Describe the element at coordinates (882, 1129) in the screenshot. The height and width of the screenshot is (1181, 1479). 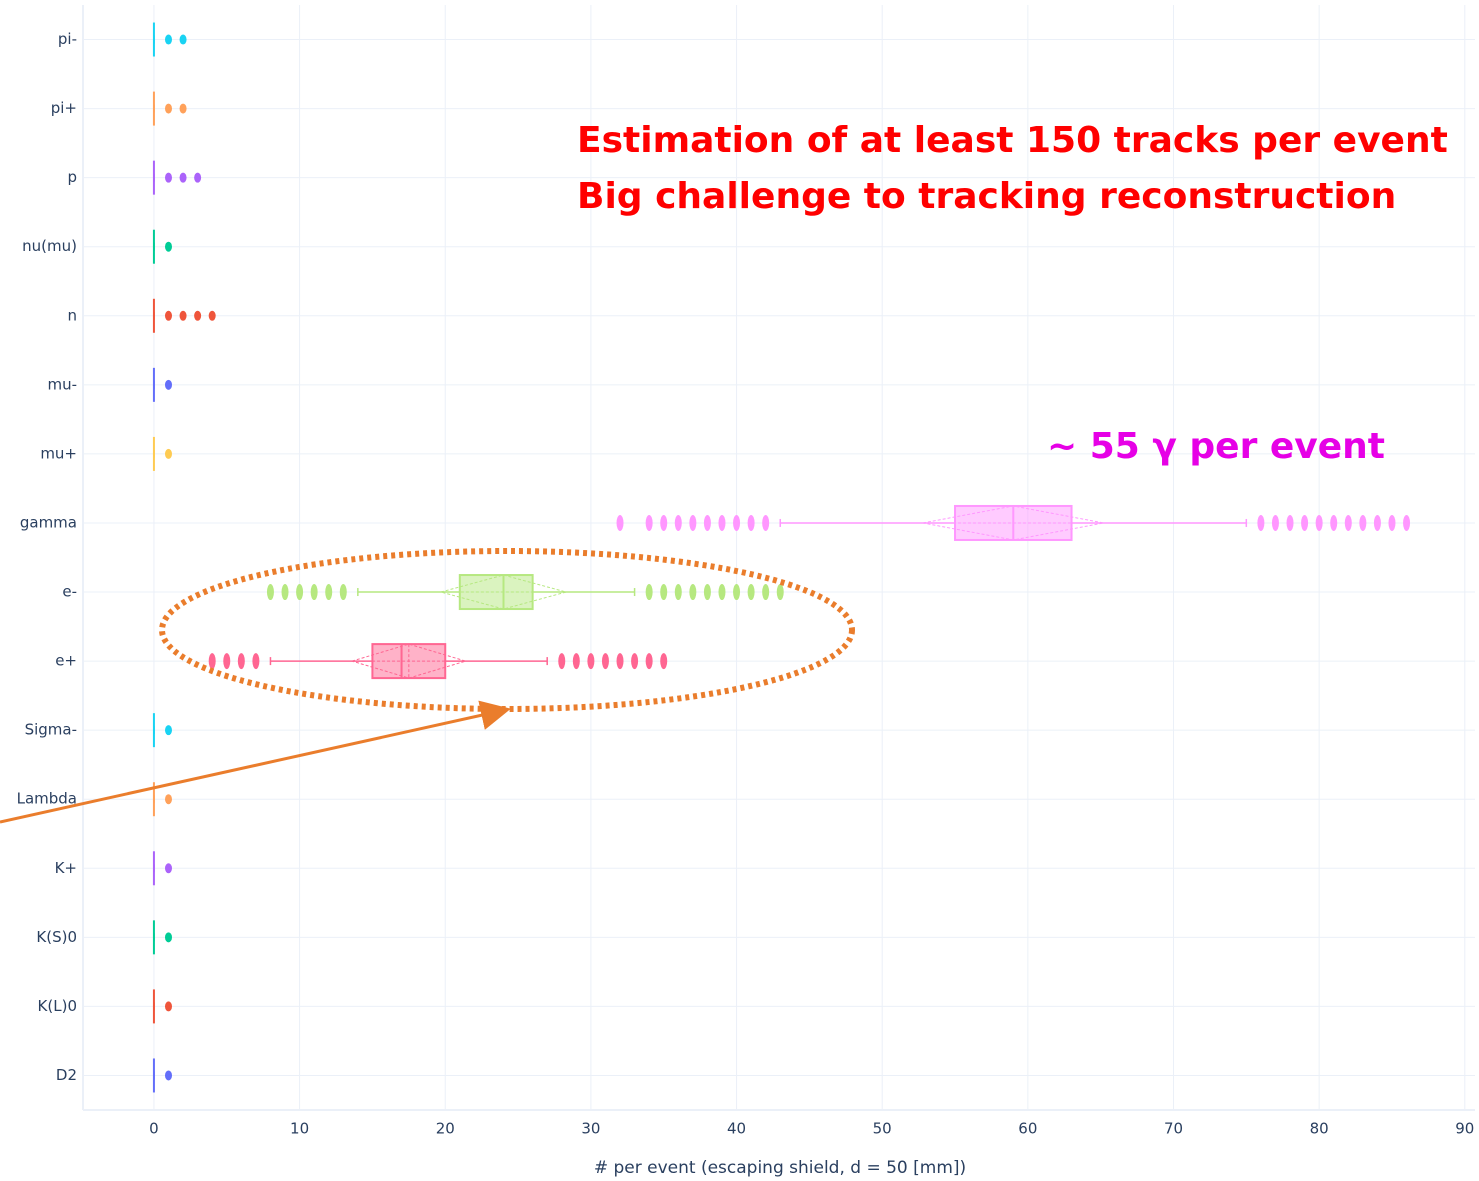
I see `x-tick-label: 50` at that location.